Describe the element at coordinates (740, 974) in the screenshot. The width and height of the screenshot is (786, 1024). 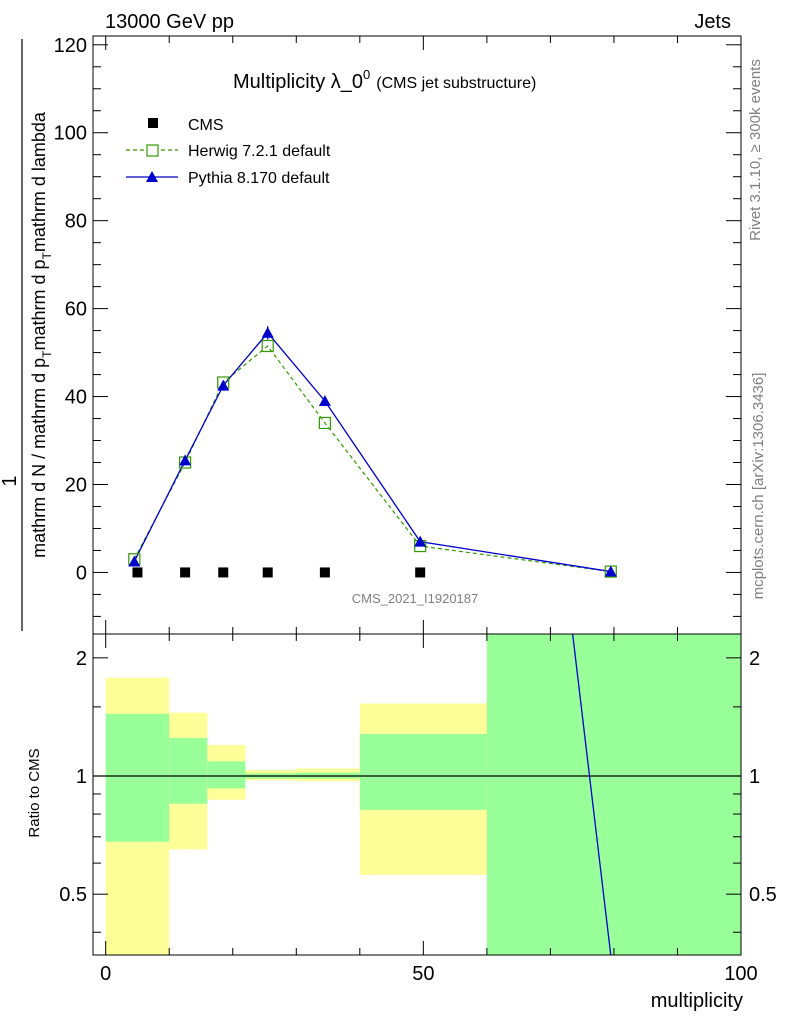
I see `ratio-x-tick-label: 100` at that location.